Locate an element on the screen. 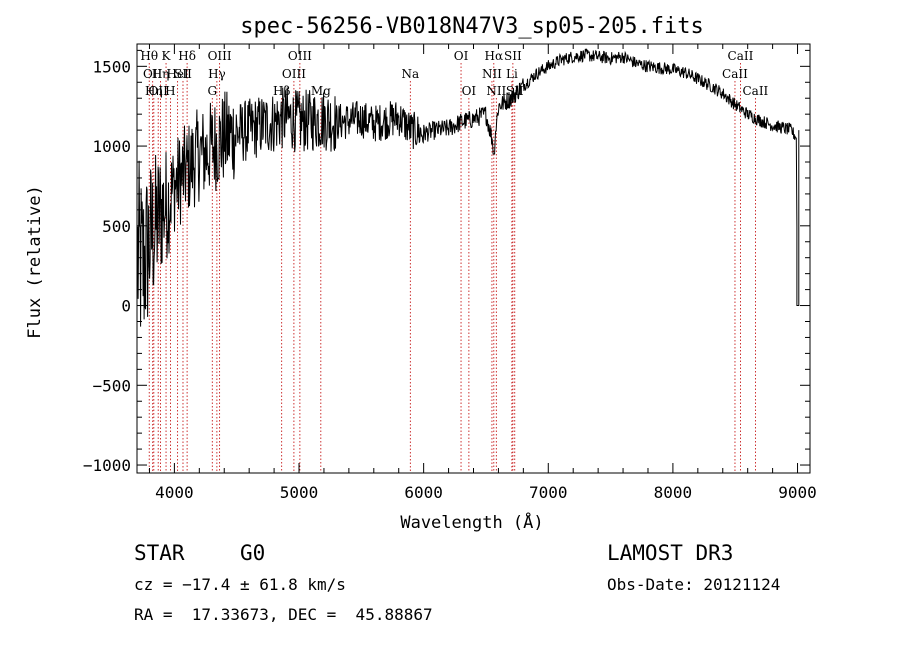  y-tick-label: −500 is located at coordinates (111, 385).